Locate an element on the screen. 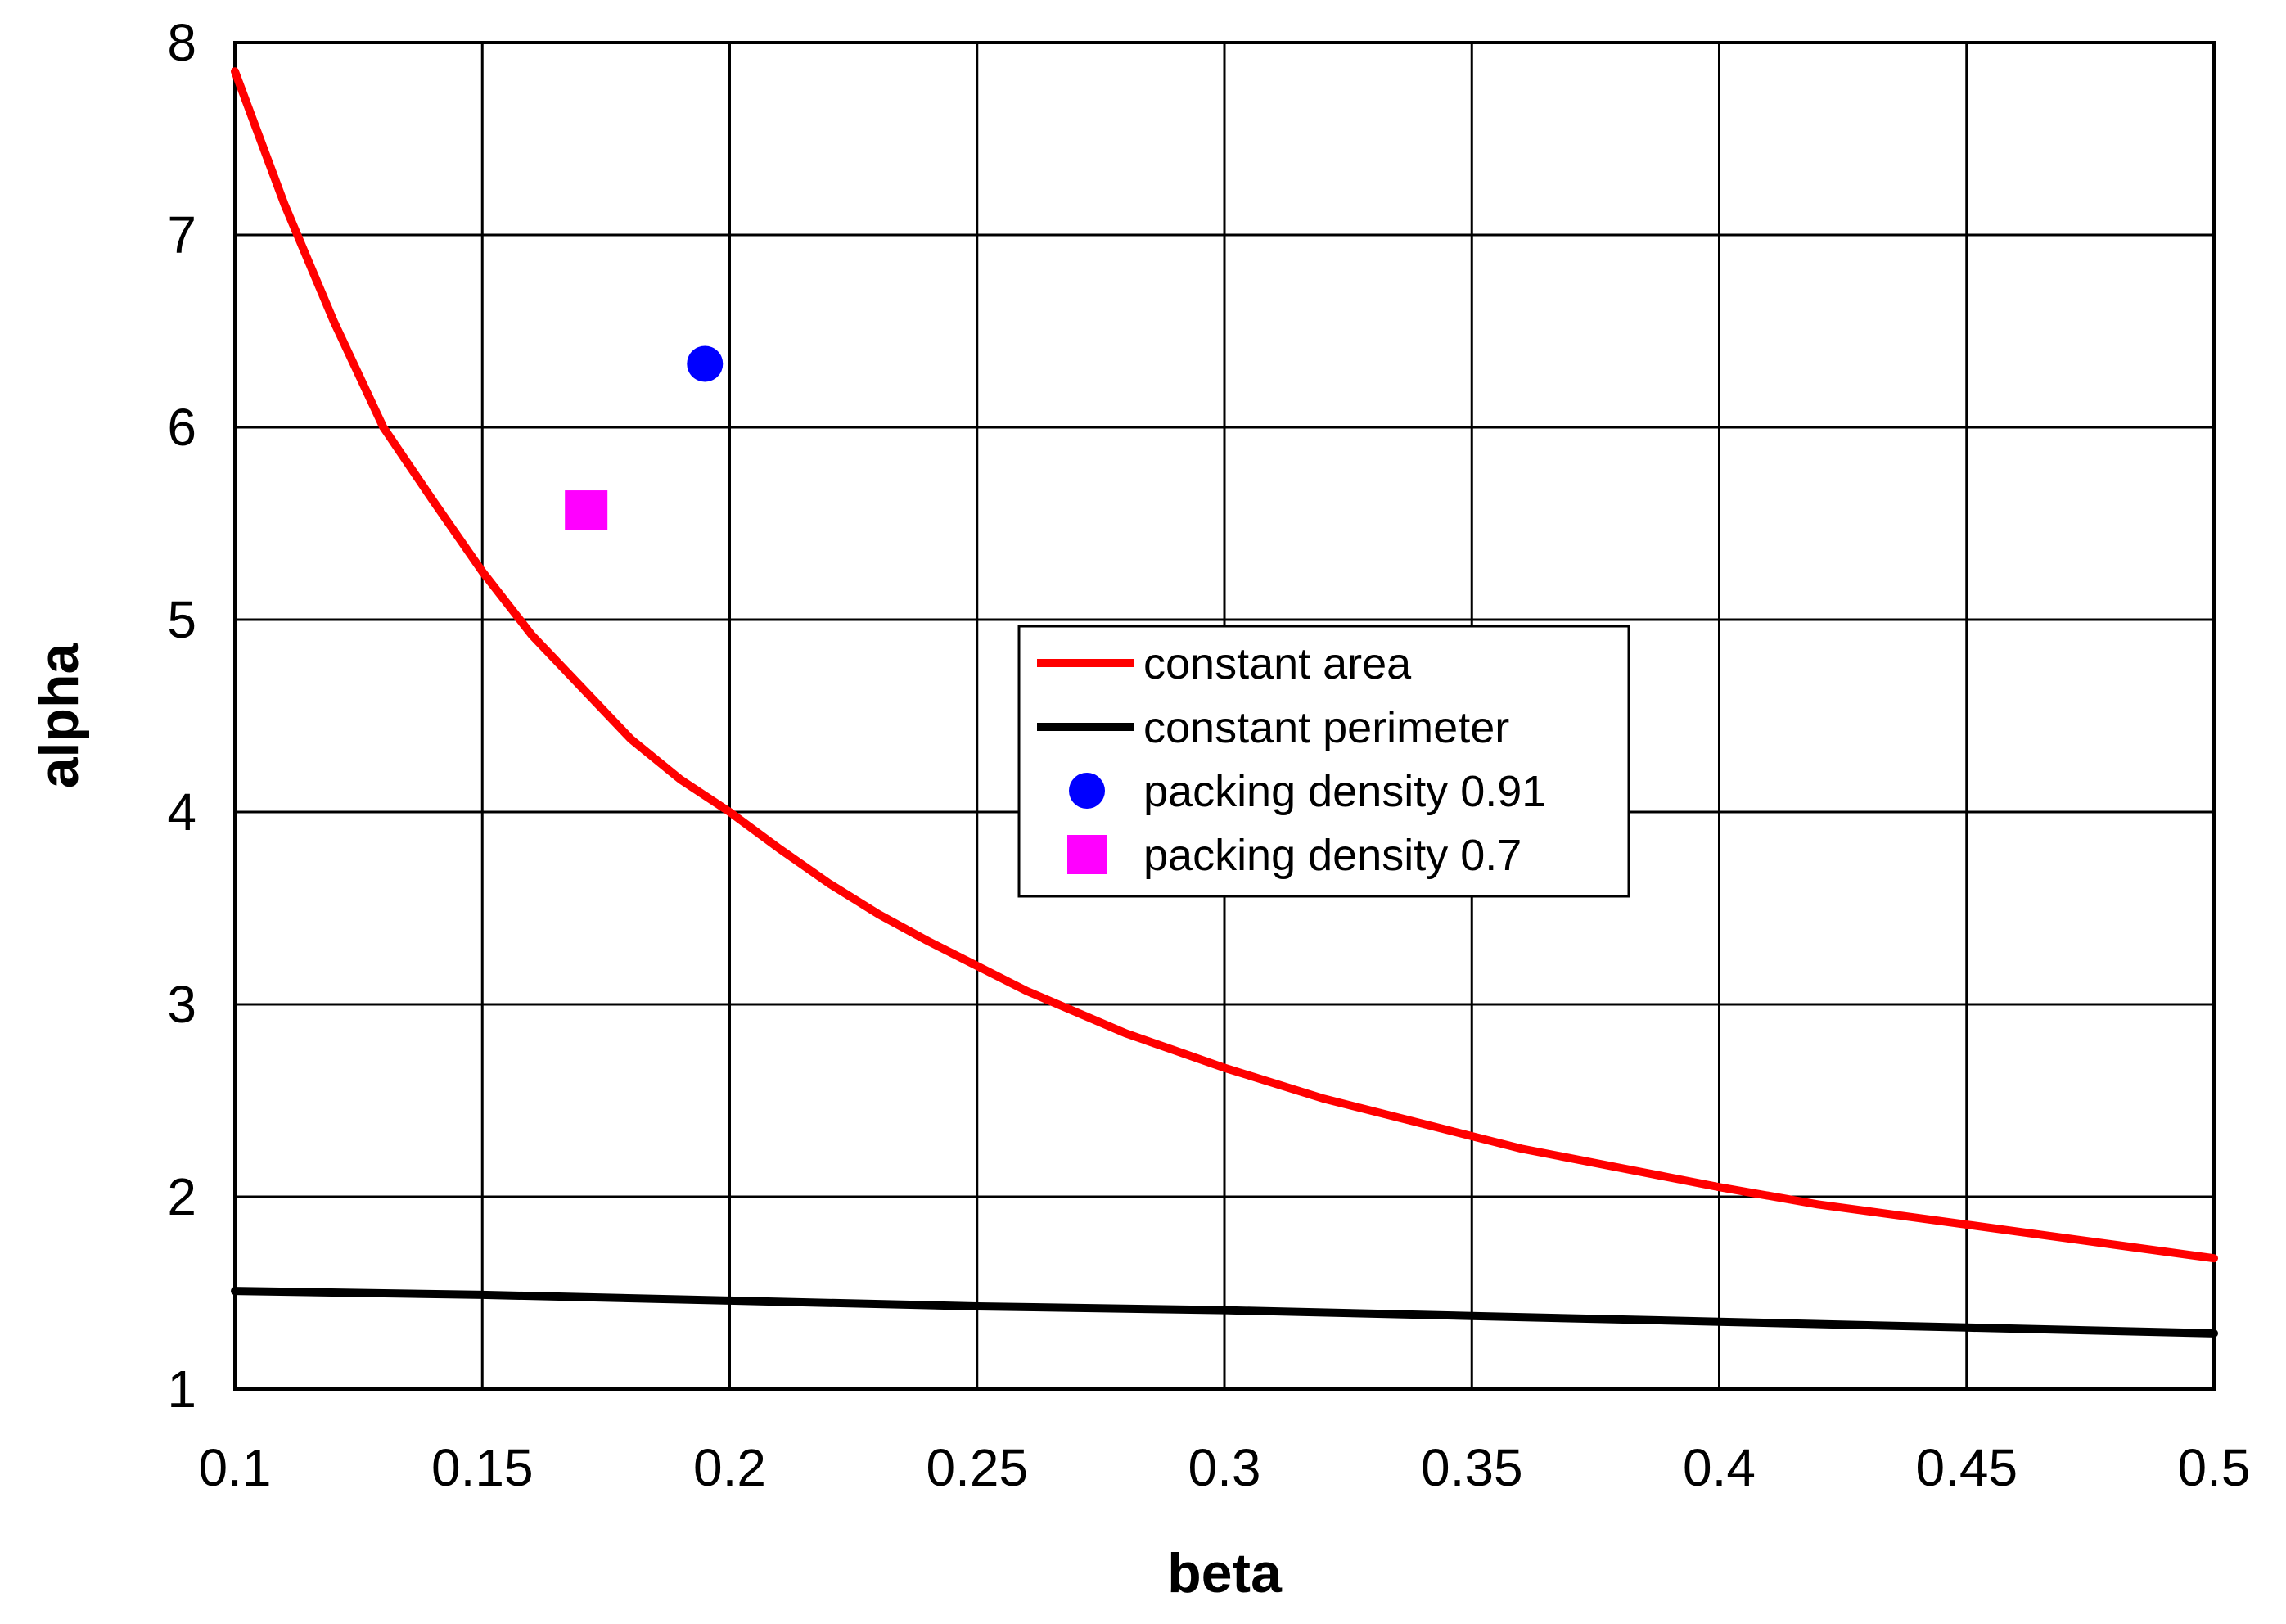  legend-swatch-circle is located at coordinates (1087, 791).